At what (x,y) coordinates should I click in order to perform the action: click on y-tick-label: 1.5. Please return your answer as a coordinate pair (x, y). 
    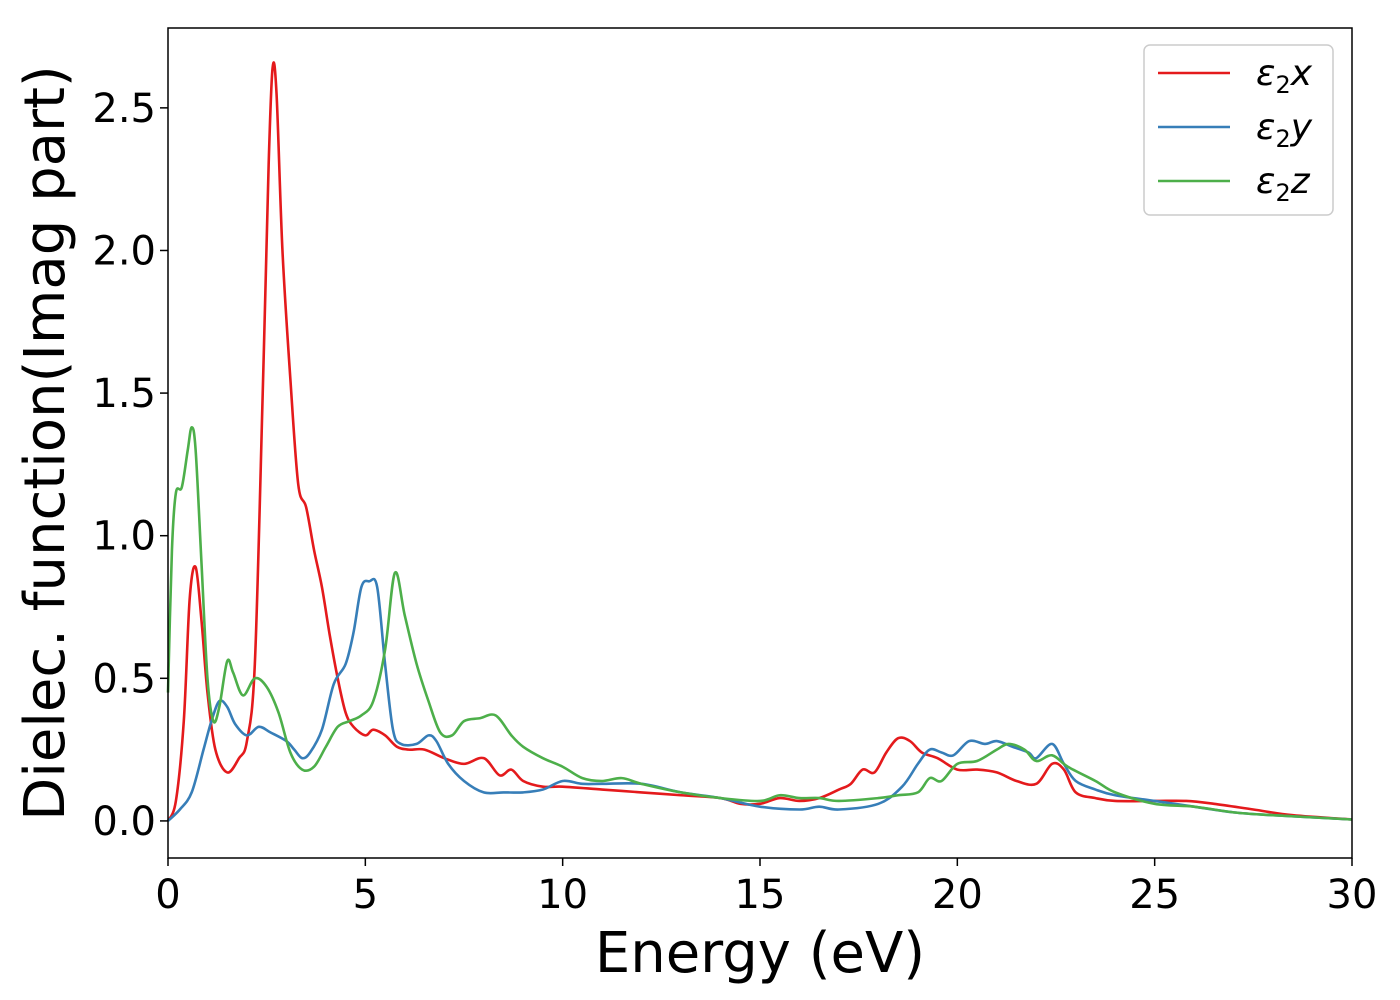
    Looking at the image, I should click on (124, 394).